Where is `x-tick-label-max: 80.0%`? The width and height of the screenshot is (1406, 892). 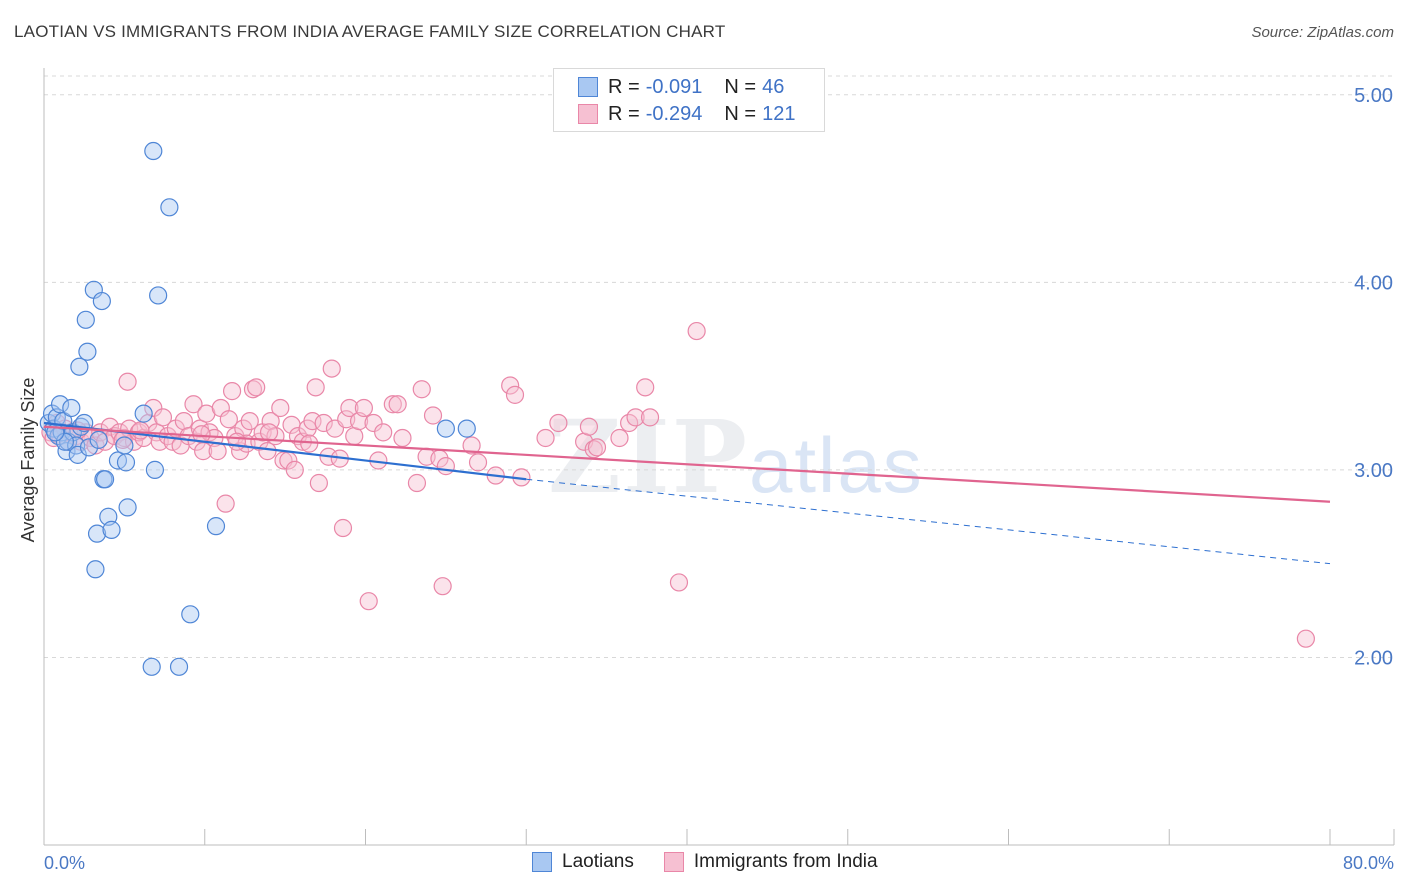
x-tick-label-max: 80.0% is located at coordinates (1368, 863).